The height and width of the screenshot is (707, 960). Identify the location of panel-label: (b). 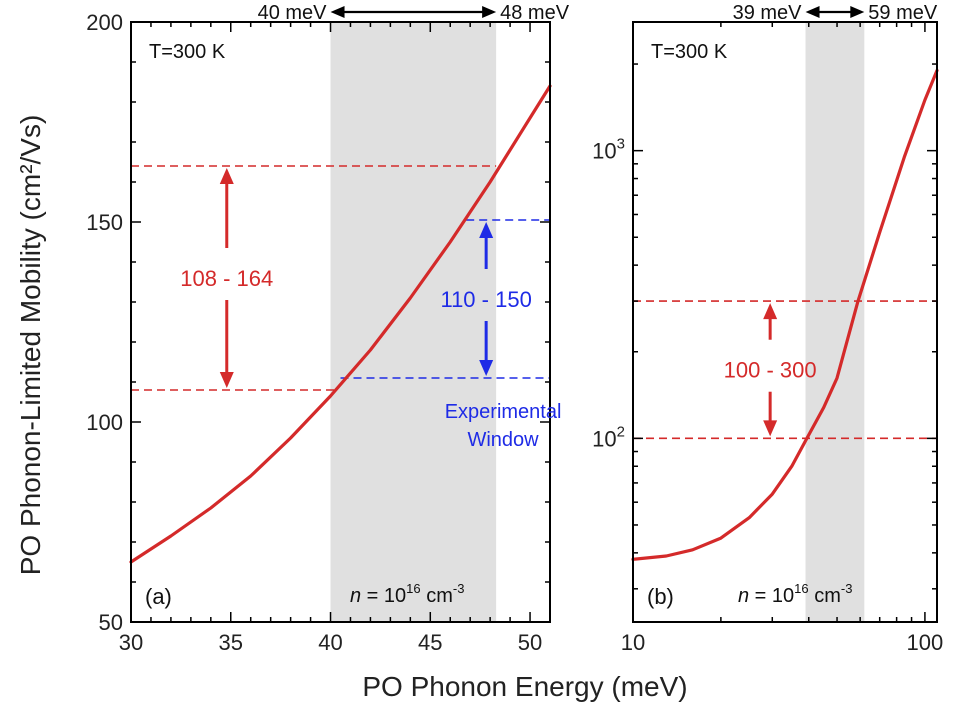
(660, 596).